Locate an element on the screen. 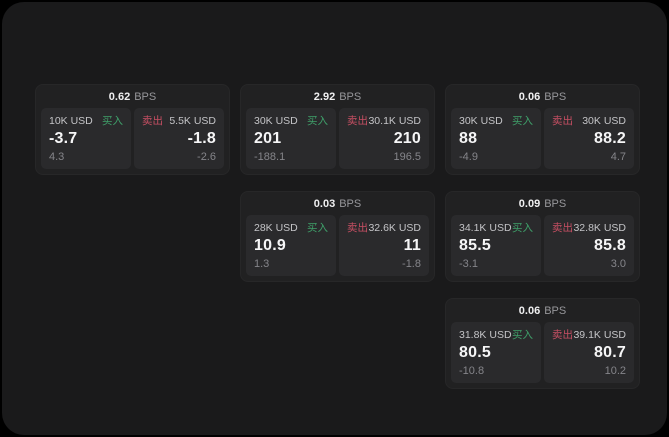 The width and height of the screenshot is (669, 437). quote-card: 0.03 BPS 28K USD 买入 10.9 1.3 卖出 is located at coordinates (337, 236).